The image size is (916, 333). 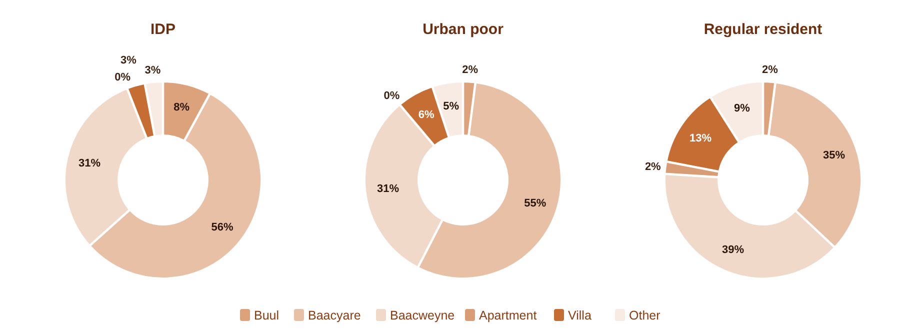 I want to click on chart-title: Regular resident, so click(x=763, y=29).